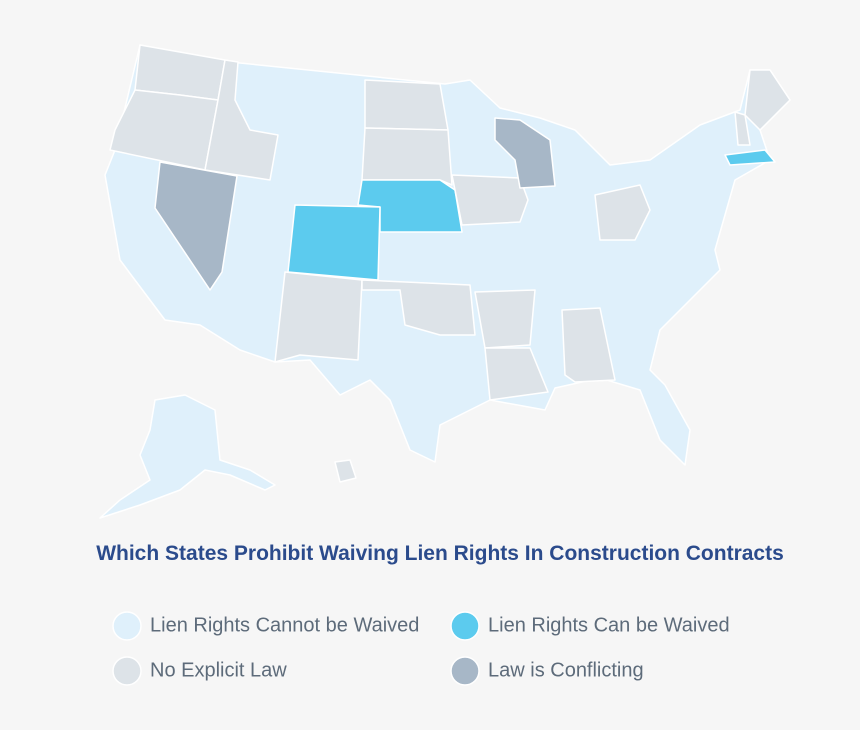 This screenshot has height=730, width=860. Describe the element at coordinates (566, 670) in the screenshot. I see `legend-label: Law is Conflicting` at that location.